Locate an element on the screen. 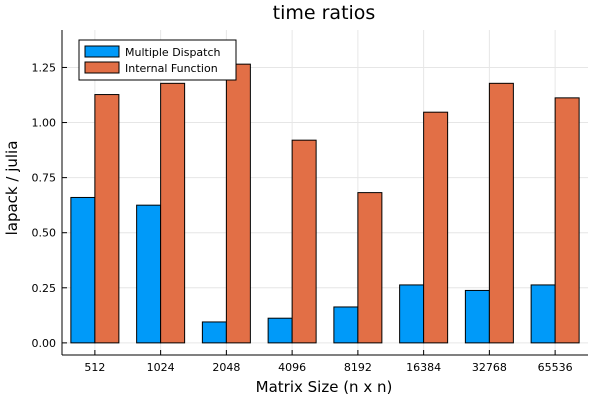  y-tick-label: 1.25 is located at coordinates (44, 67).